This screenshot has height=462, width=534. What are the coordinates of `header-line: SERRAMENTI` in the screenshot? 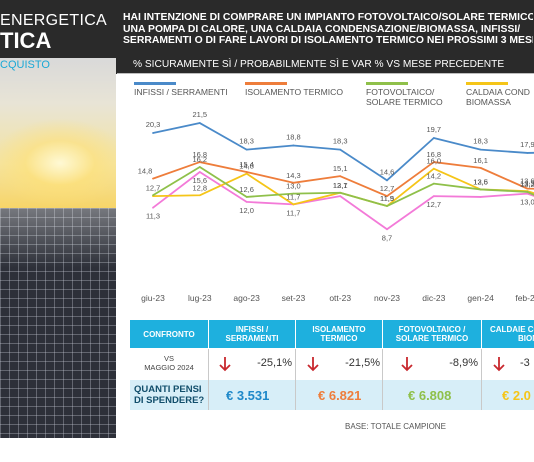 It's located at (252, 338).